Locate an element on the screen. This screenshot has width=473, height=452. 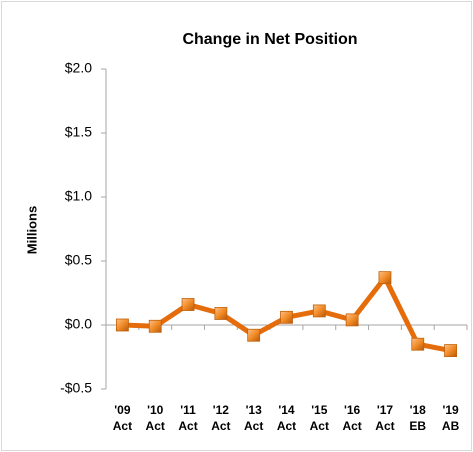
y-tick-label: -$0.5 is located at coordinates (76, 388).